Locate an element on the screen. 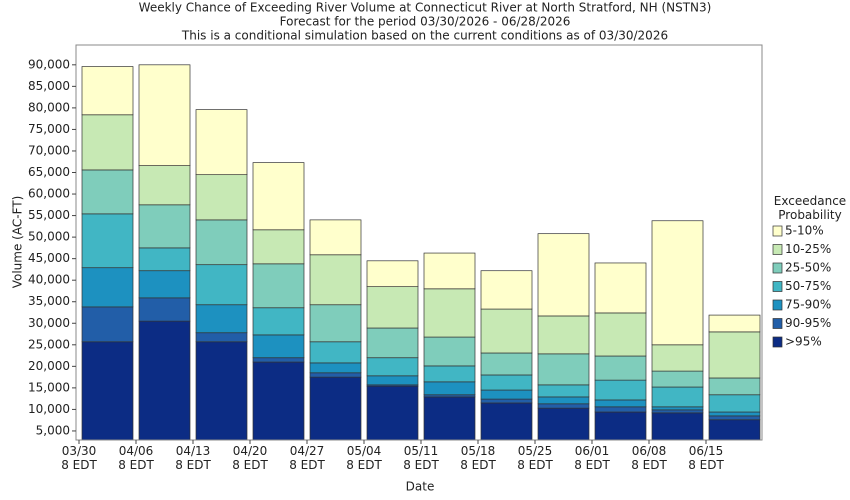  legend-label: 75-90% is located at coordinates (808, 305).